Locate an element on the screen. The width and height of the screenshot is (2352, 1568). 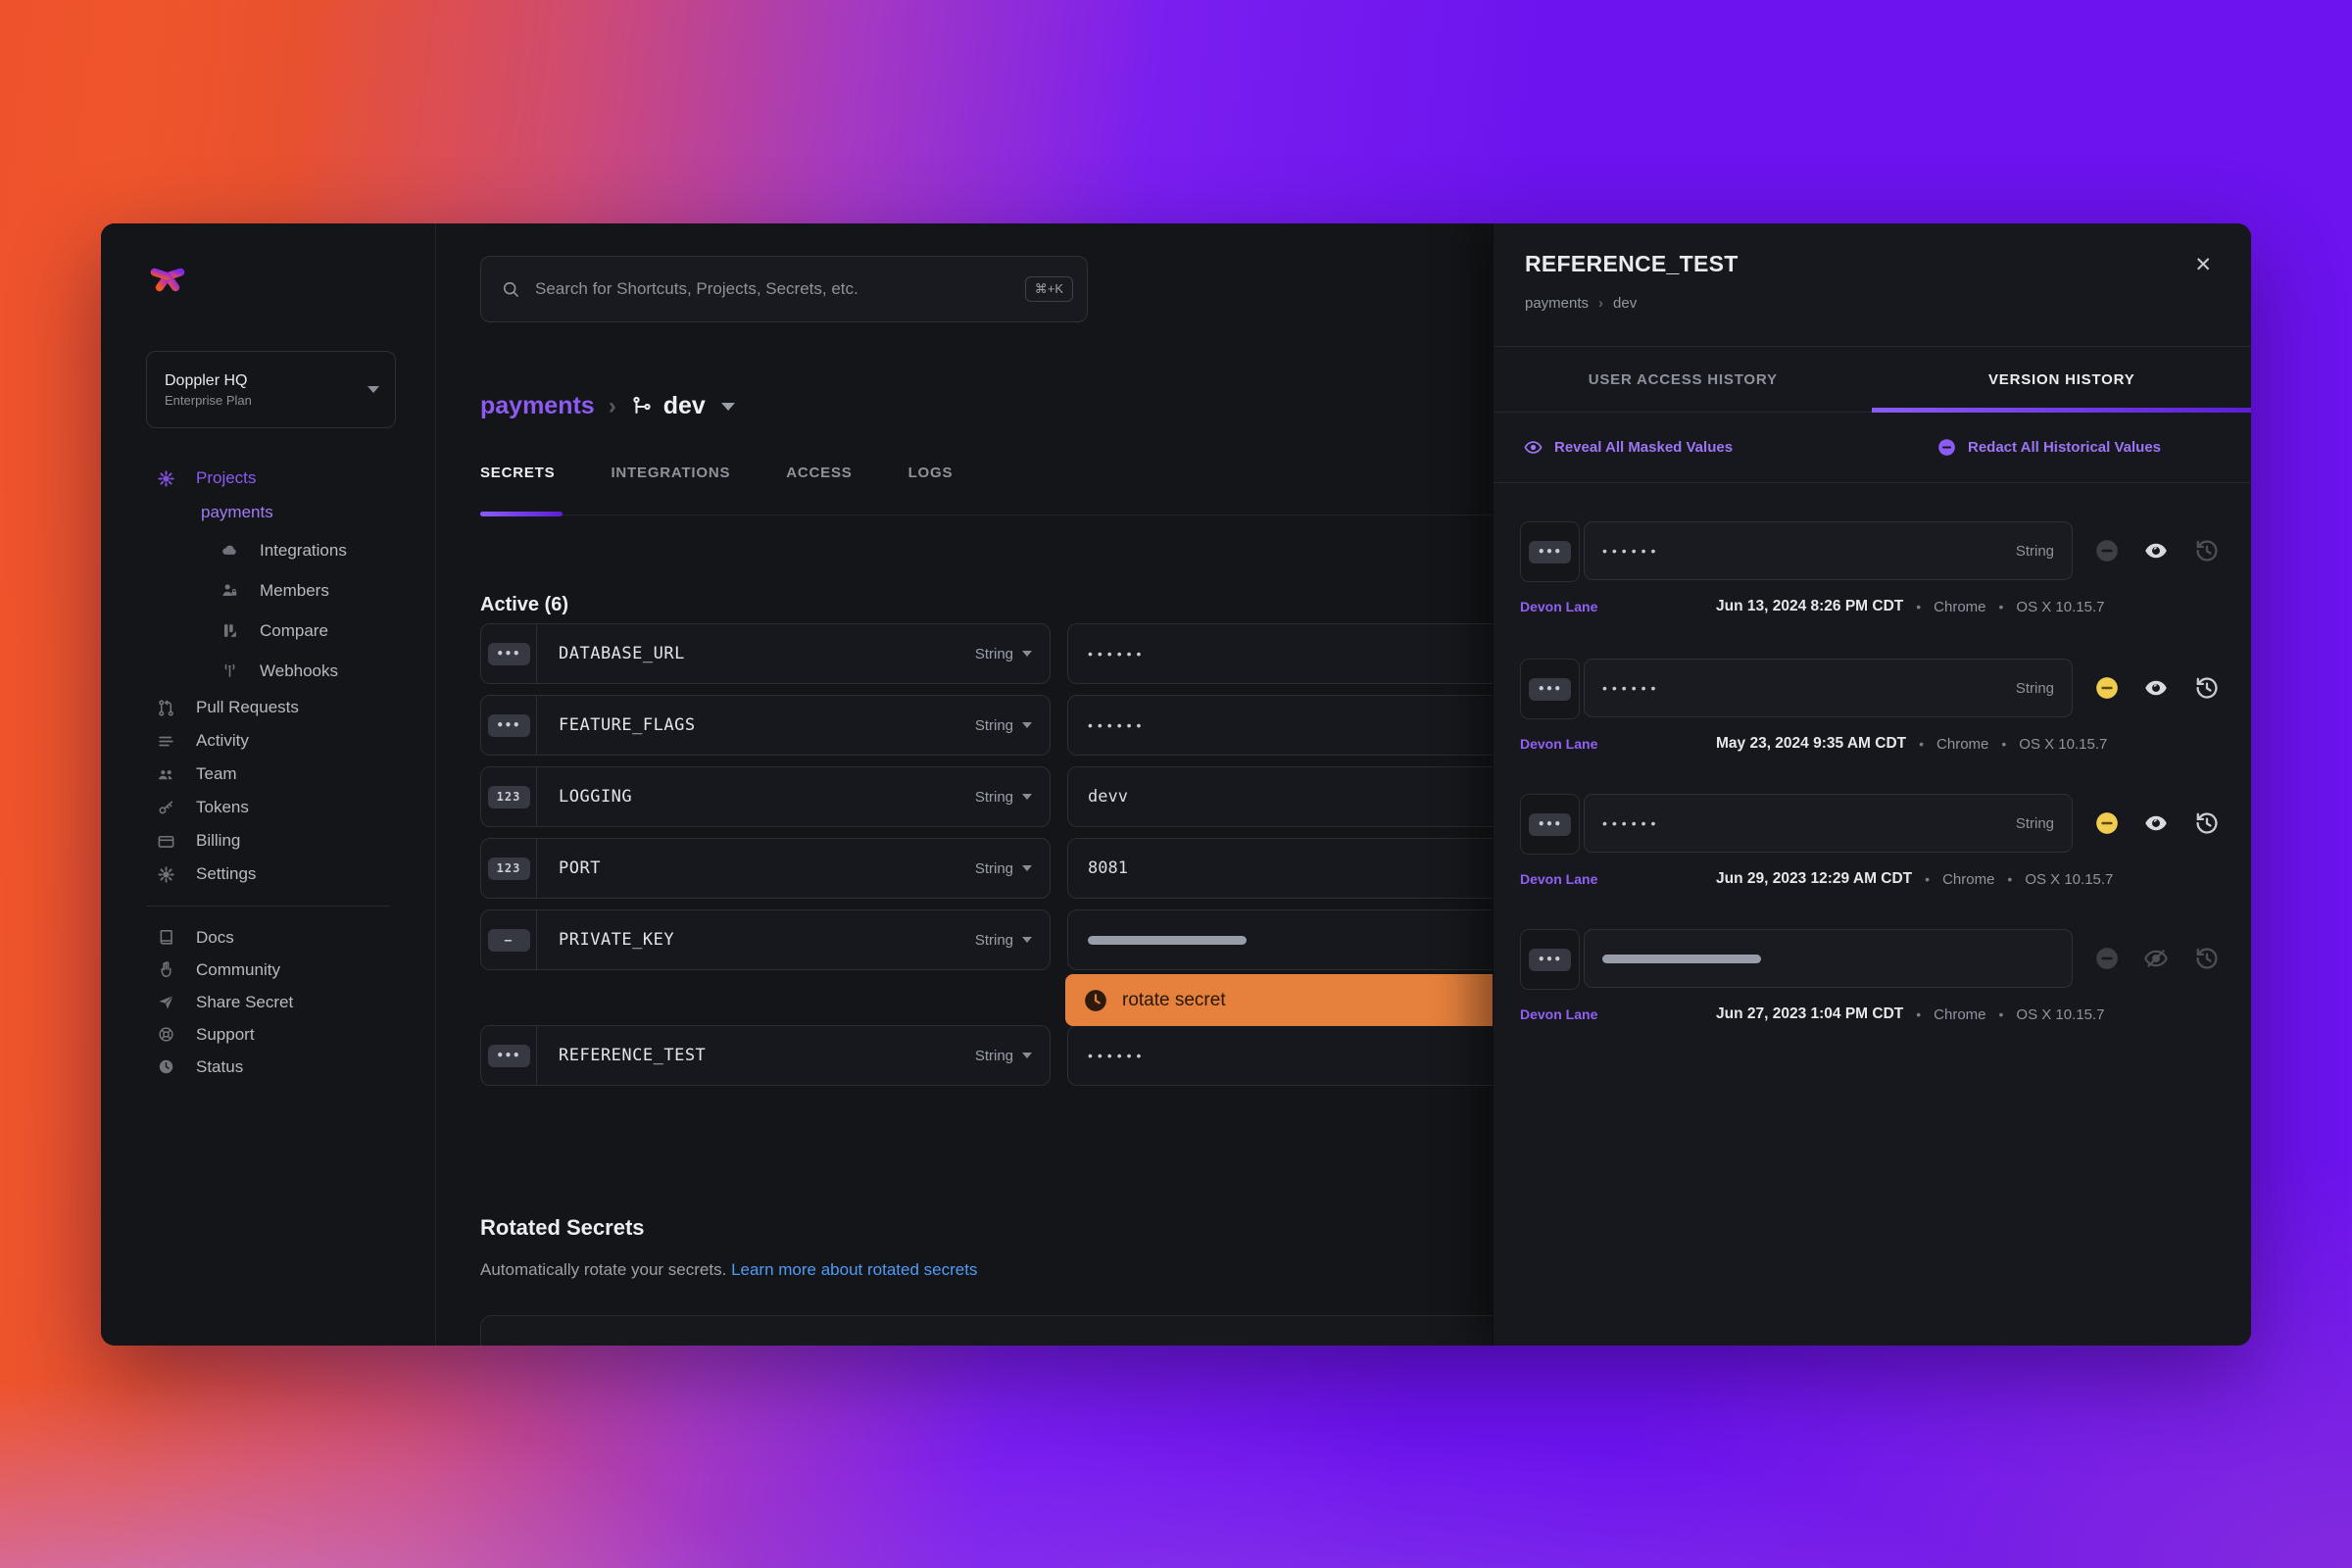
active-tab-indicator is located at coordinates (521, 514).